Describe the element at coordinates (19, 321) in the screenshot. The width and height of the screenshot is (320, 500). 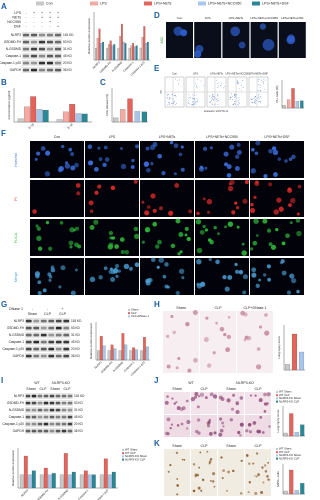
I see `label: NLRP3` at that location.